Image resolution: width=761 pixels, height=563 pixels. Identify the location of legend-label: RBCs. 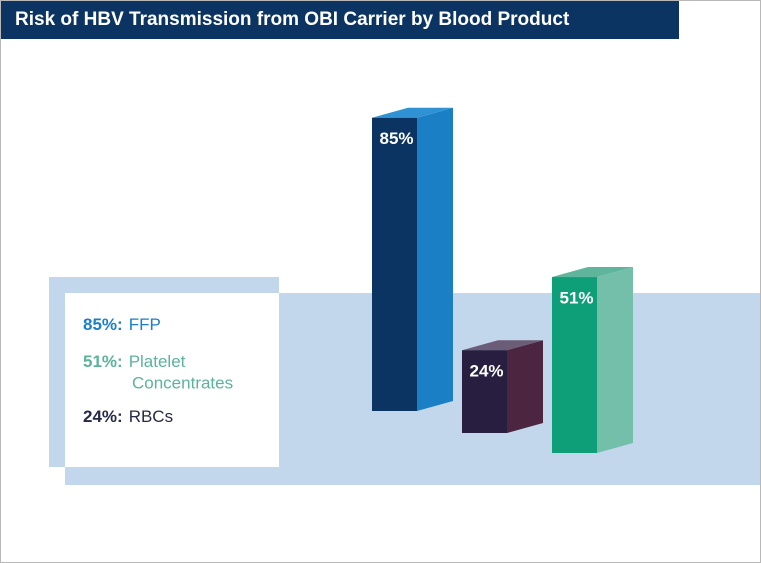
(151, 416).